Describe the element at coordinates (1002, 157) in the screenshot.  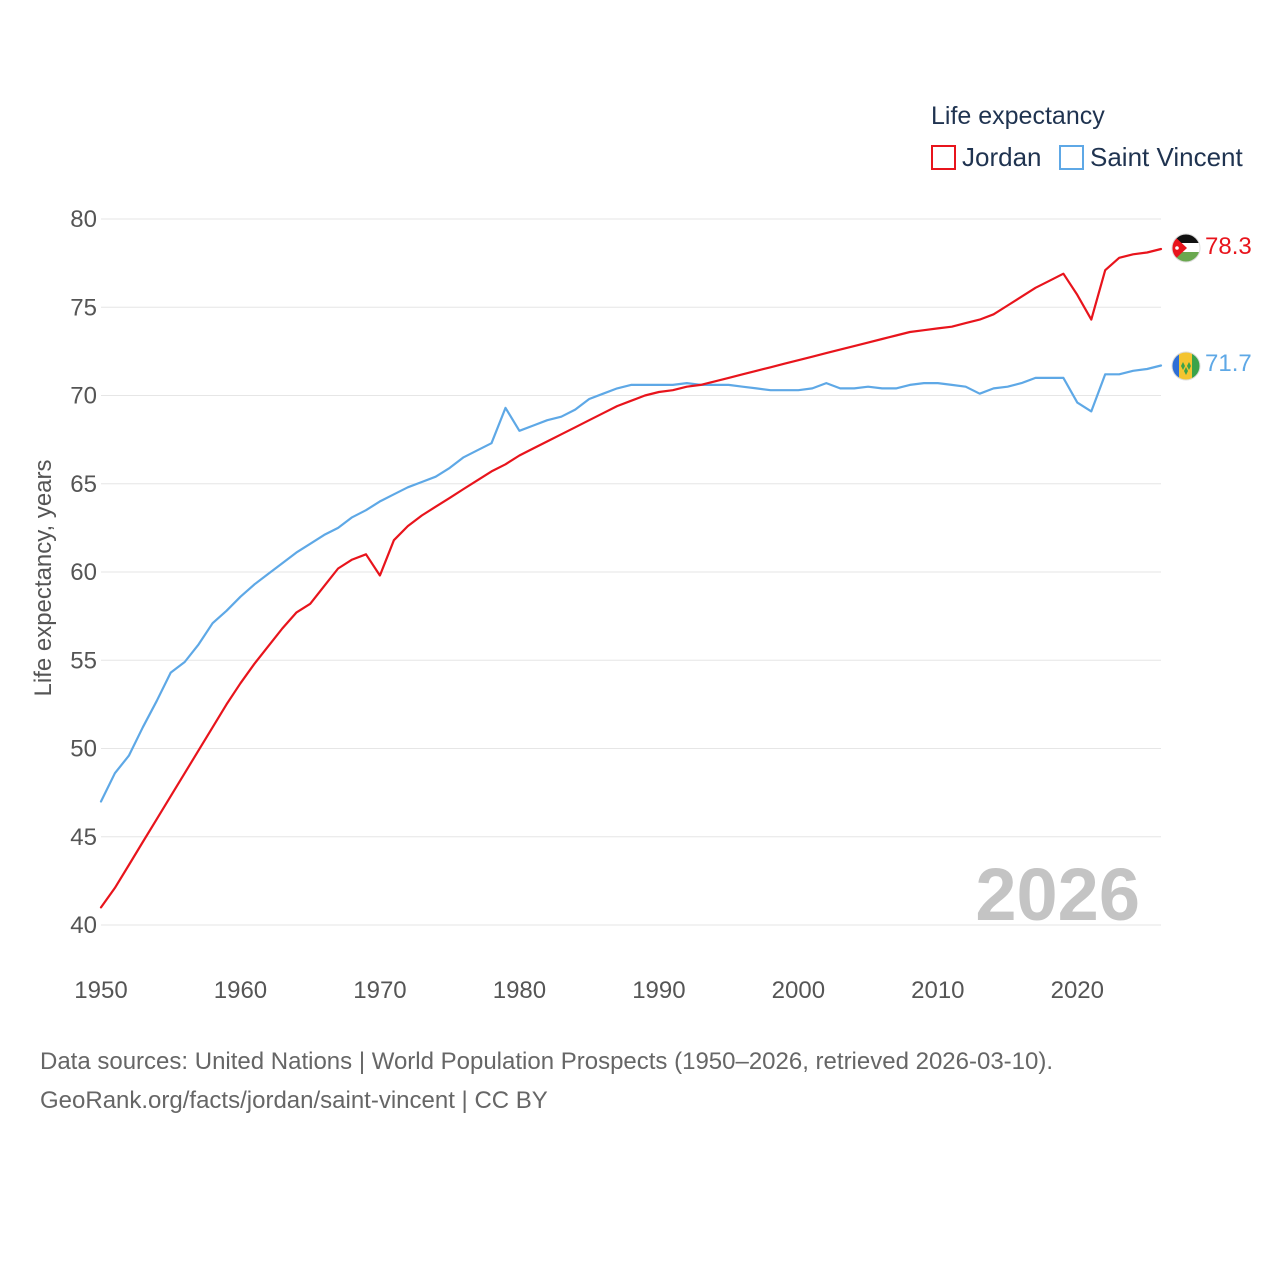
I see `legend-label-jordan: Jordan` at that location.